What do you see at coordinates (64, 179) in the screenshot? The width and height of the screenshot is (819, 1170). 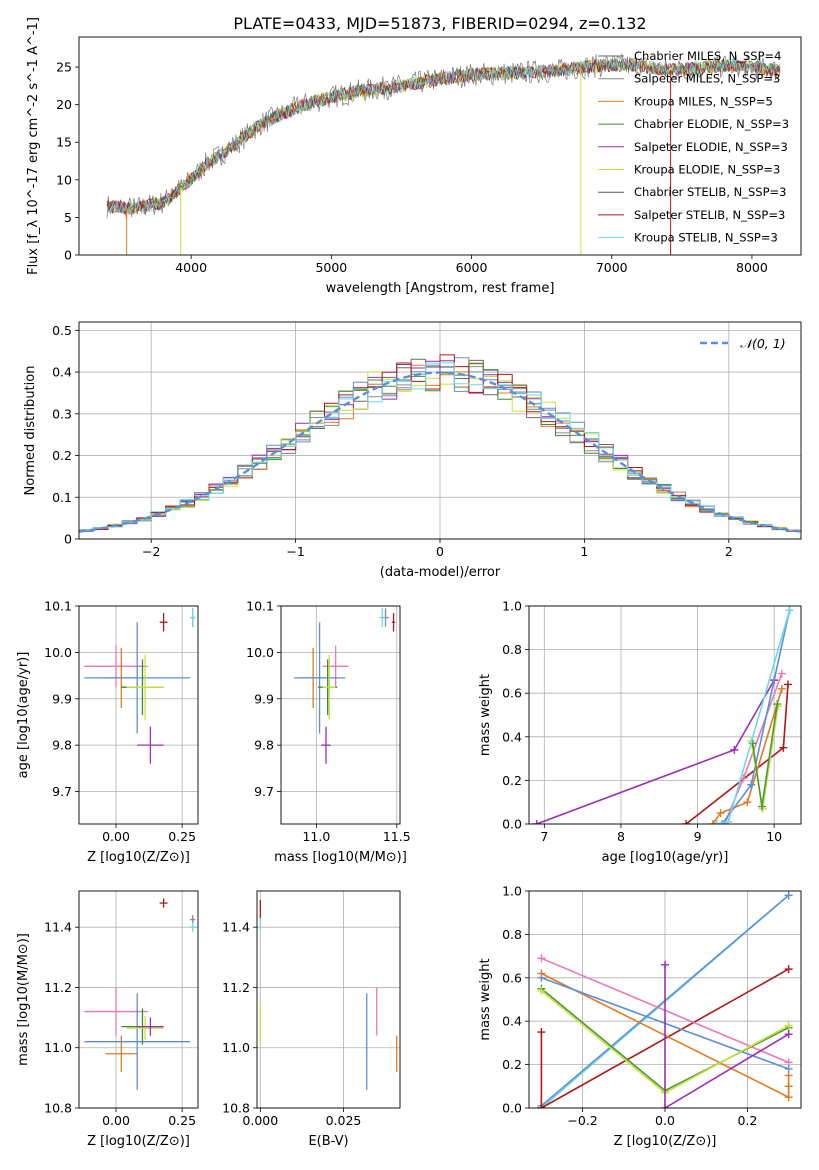 I see `y-tick-label: 10` at bounding box center [64, 179].